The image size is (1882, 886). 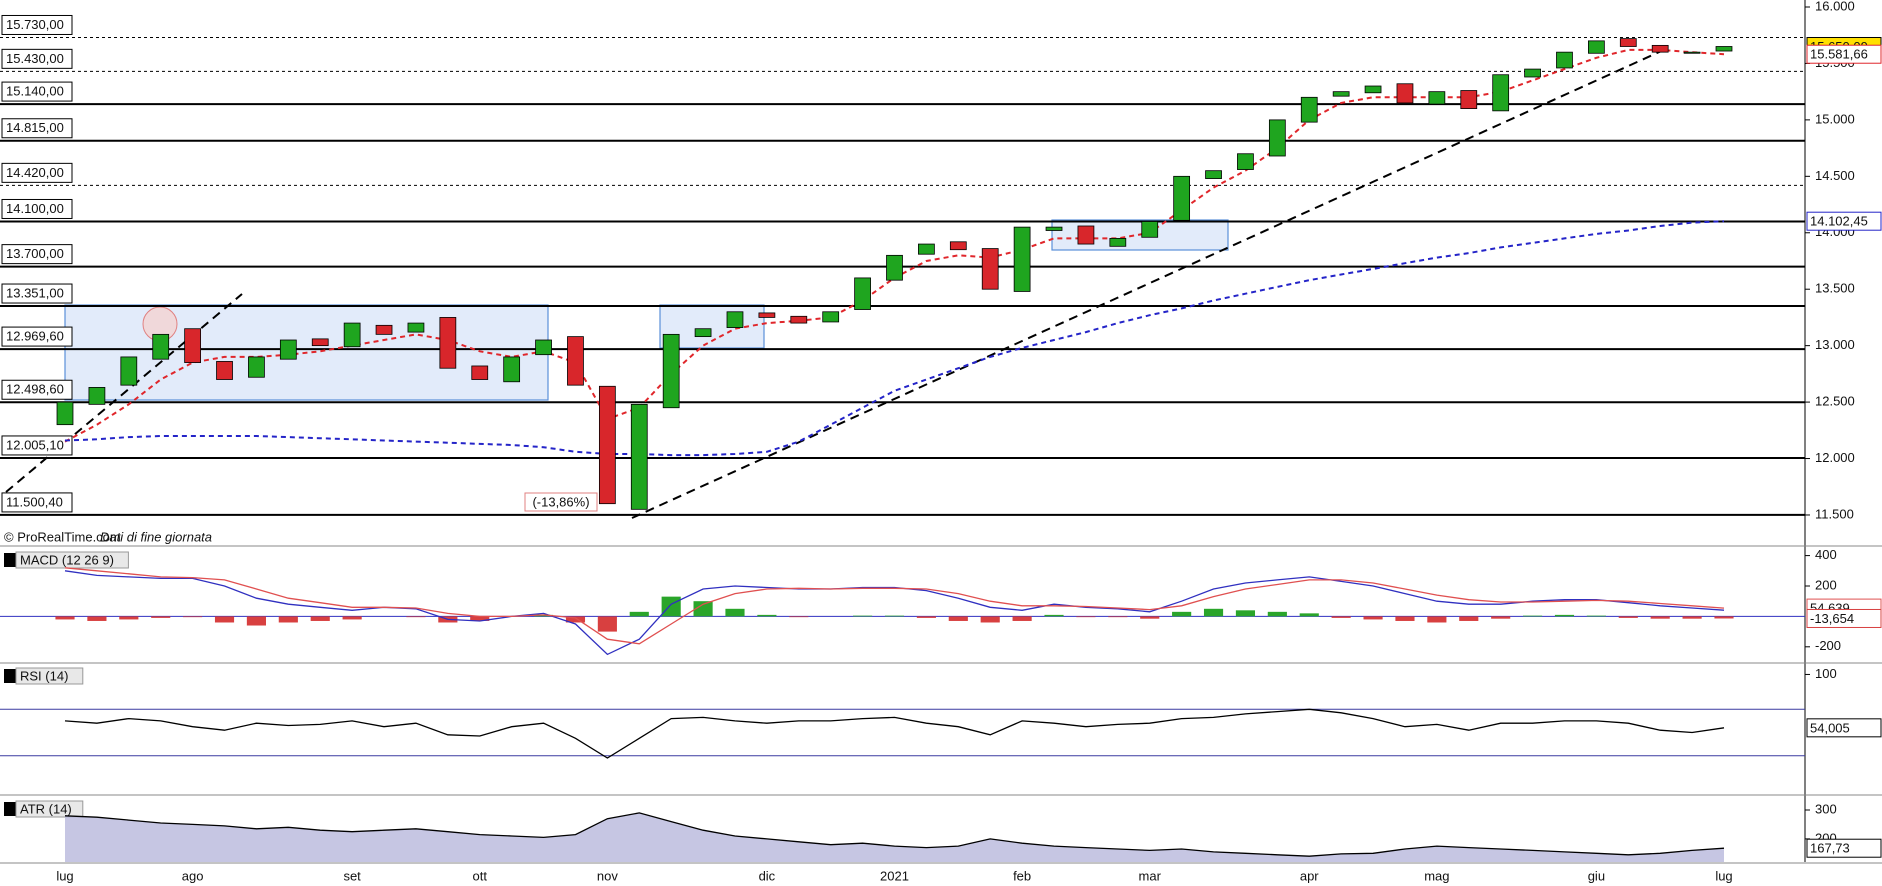 I want to click on panel-title: ATR (14), so click(x=46, y=808).